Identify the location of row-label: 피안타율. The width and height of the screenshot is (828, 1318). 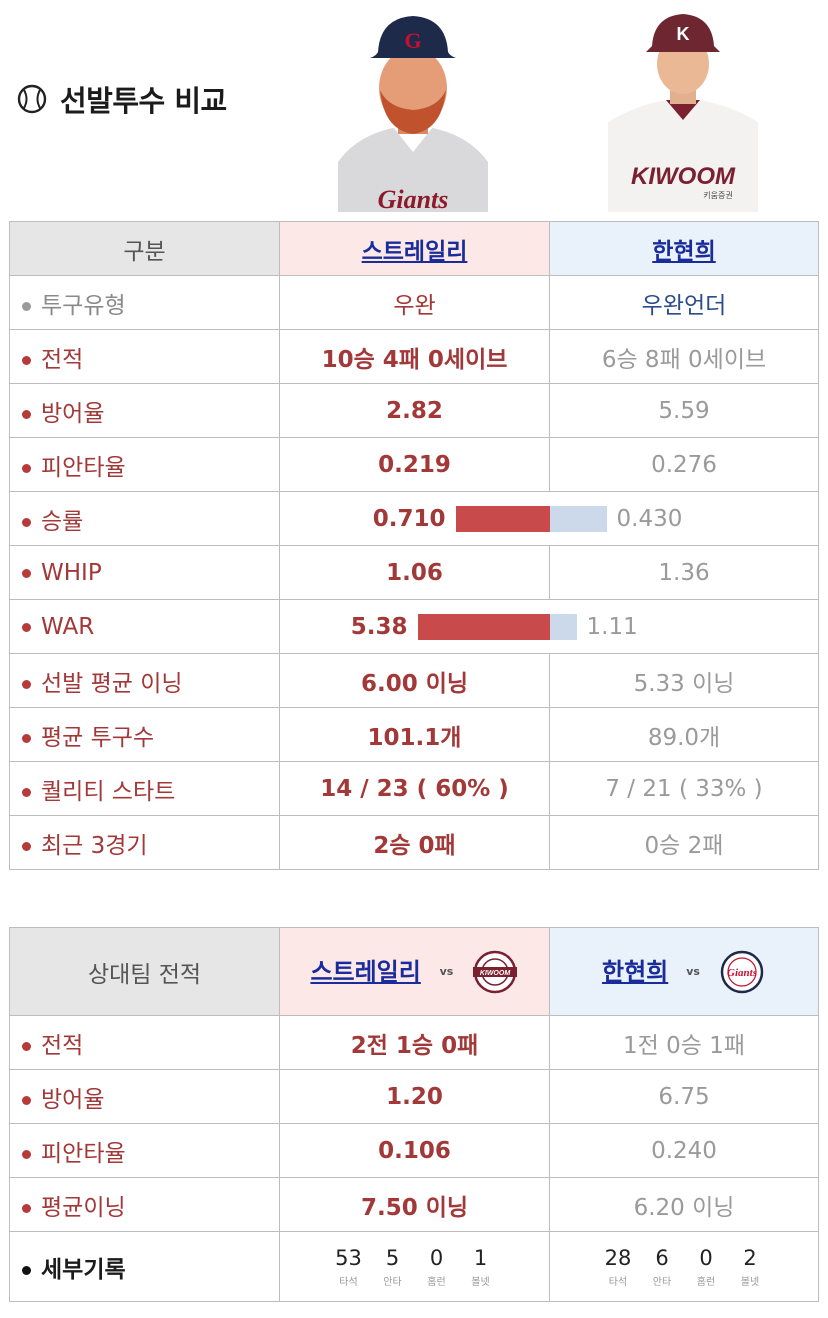
(144, 1150).